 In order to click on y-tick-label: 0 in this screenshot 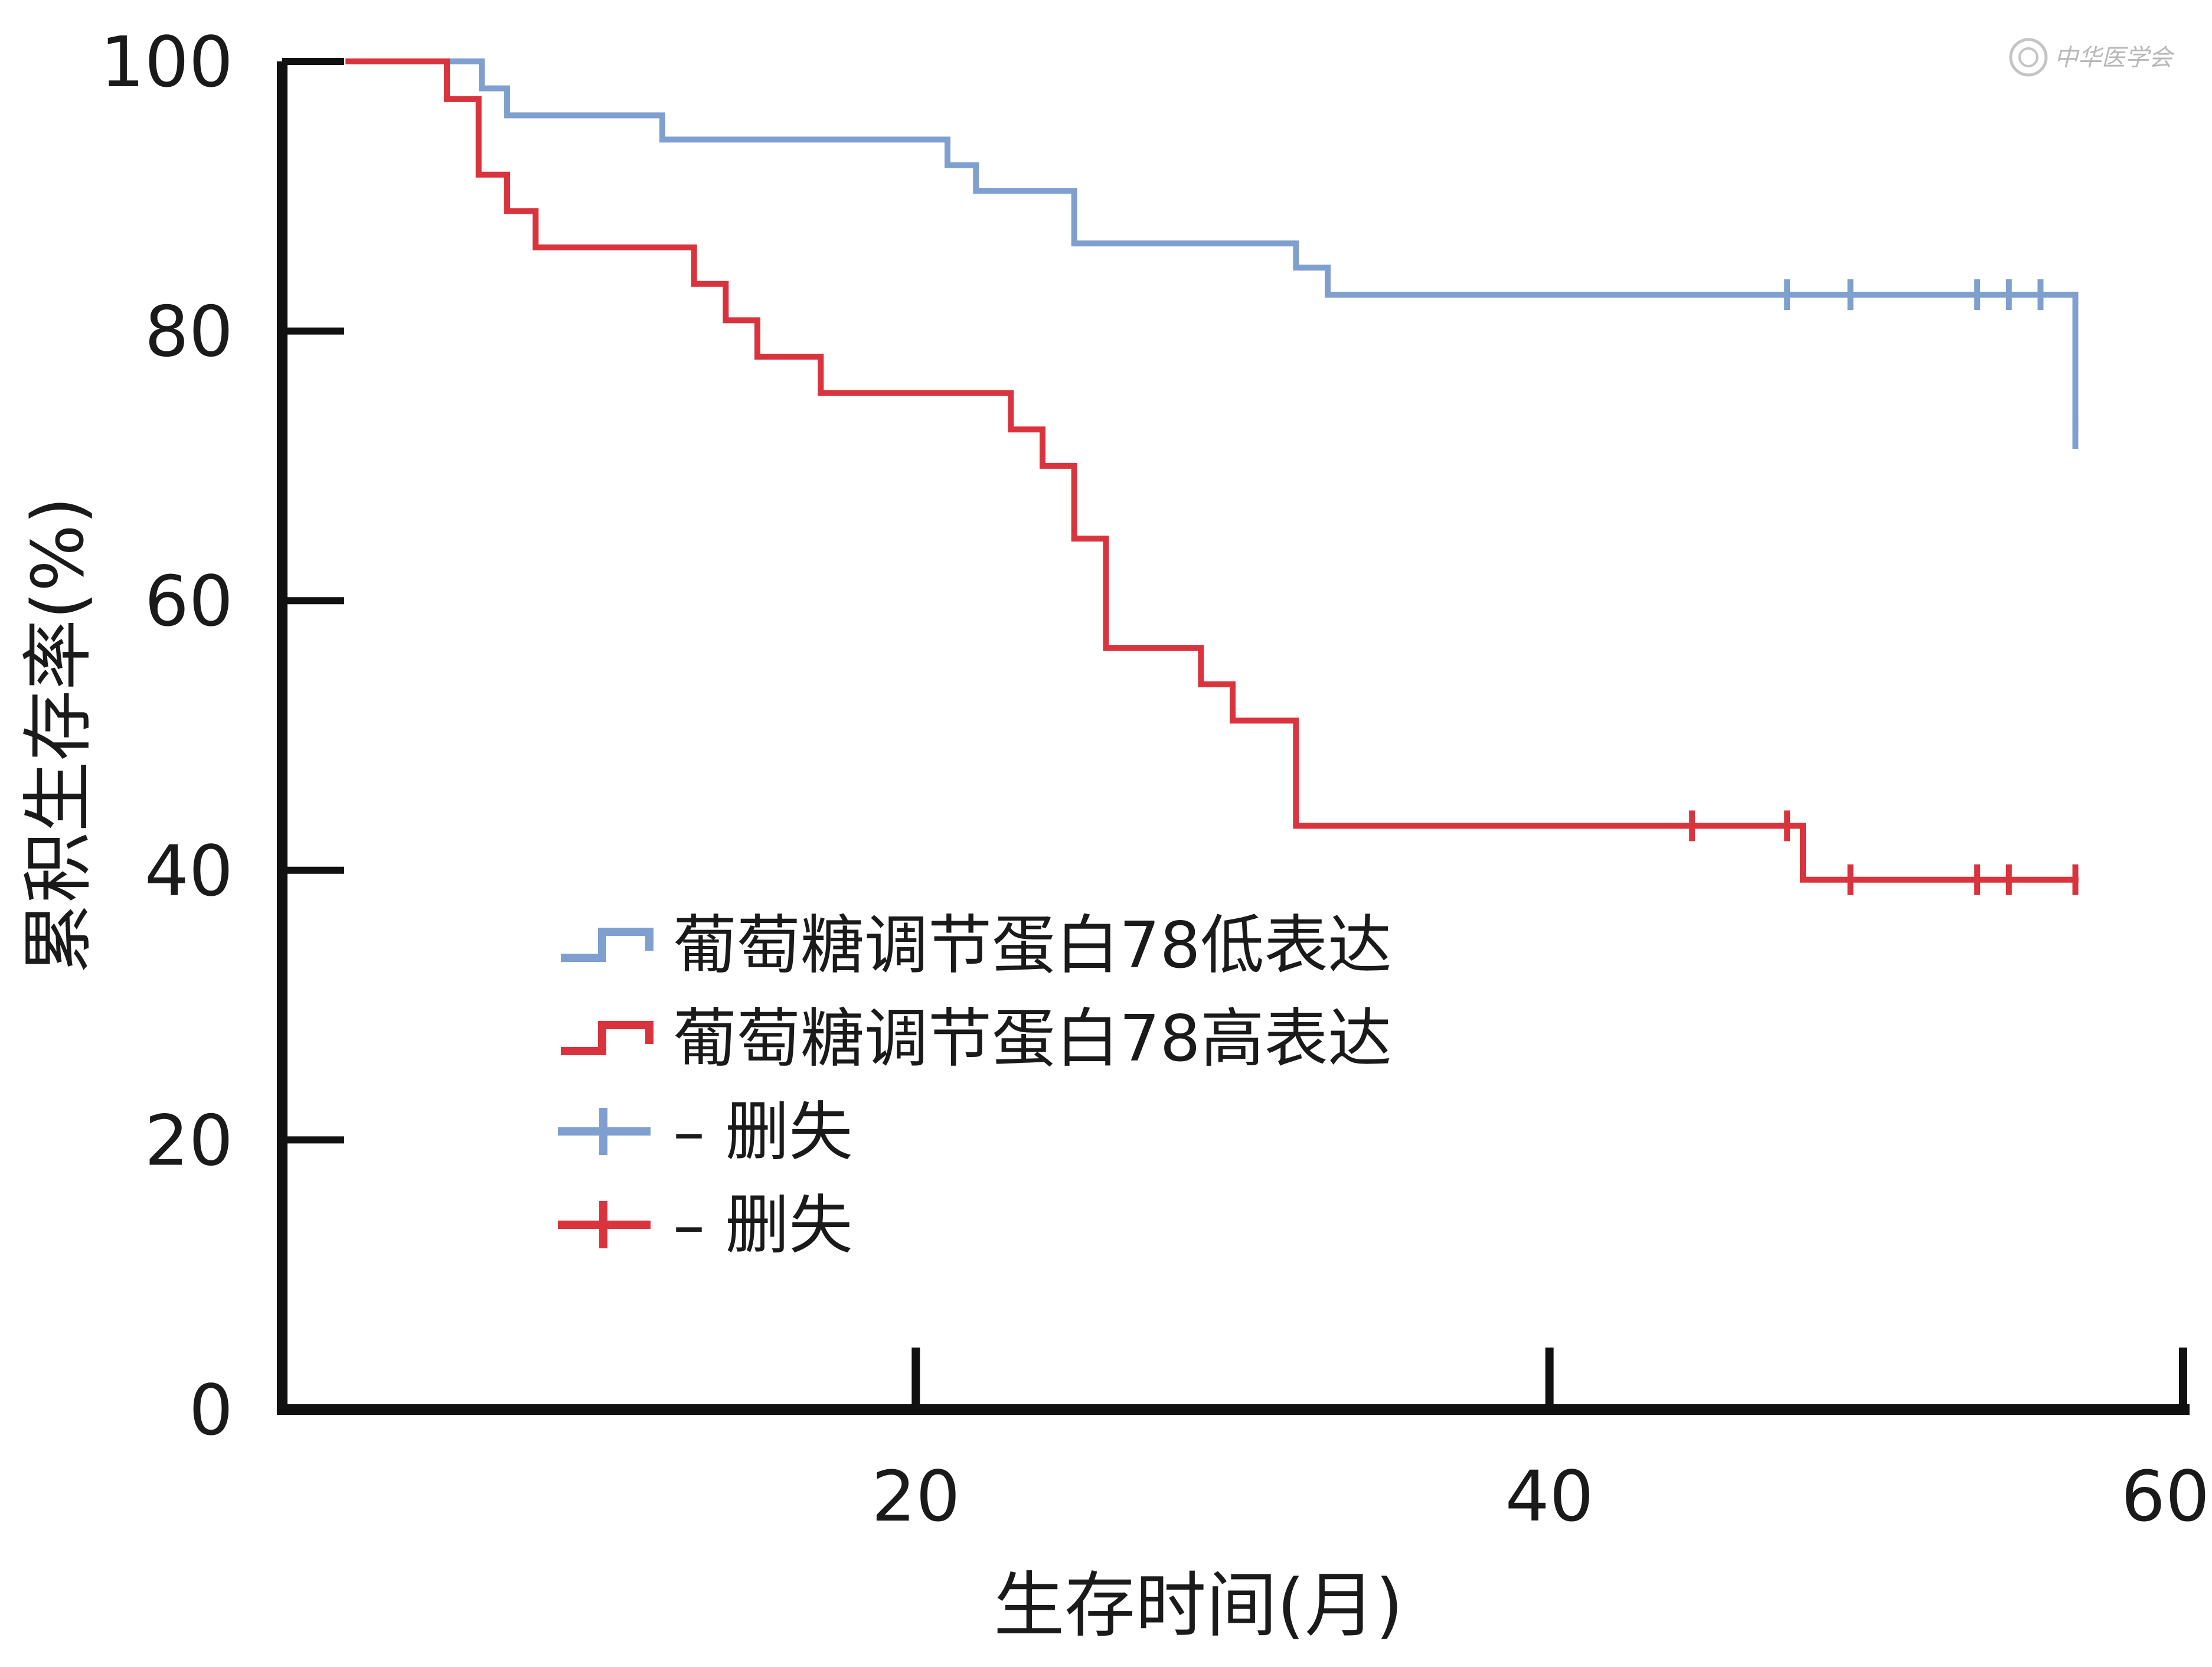, I will do `click(211, 1410)`.